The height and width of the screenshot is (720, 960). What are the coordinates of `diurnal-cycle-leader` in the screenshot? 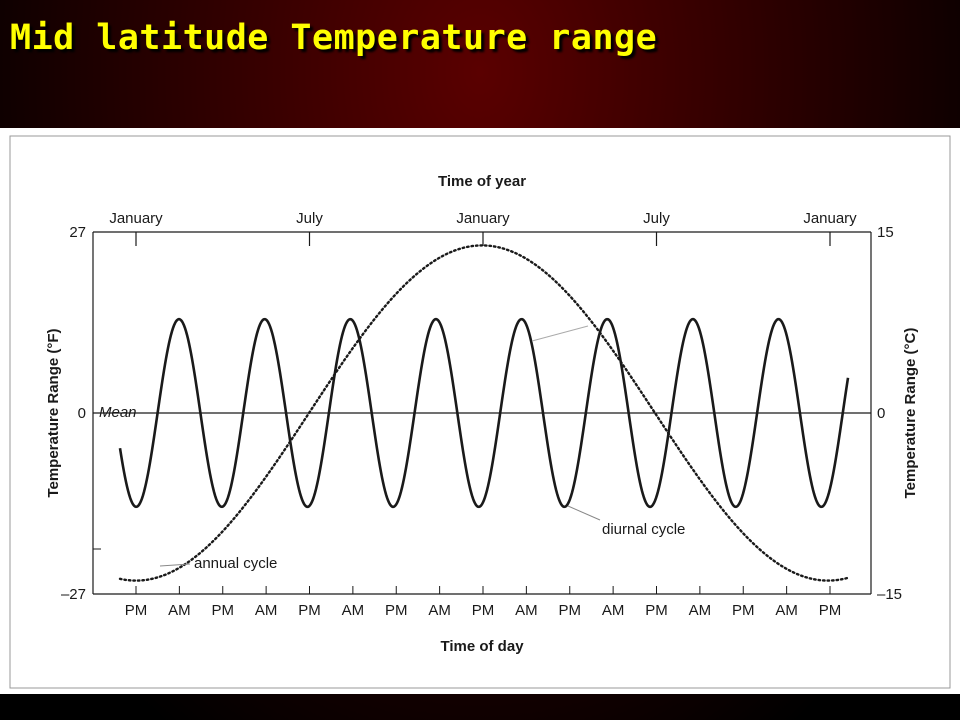 It's located at (584, 513).